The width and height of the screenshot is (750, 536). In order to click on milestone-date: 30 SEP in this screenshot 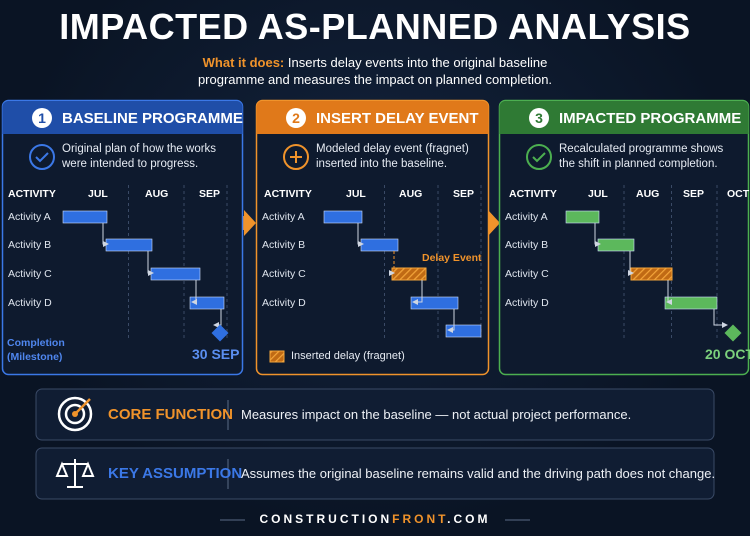, I will do `click(216, 354)`.